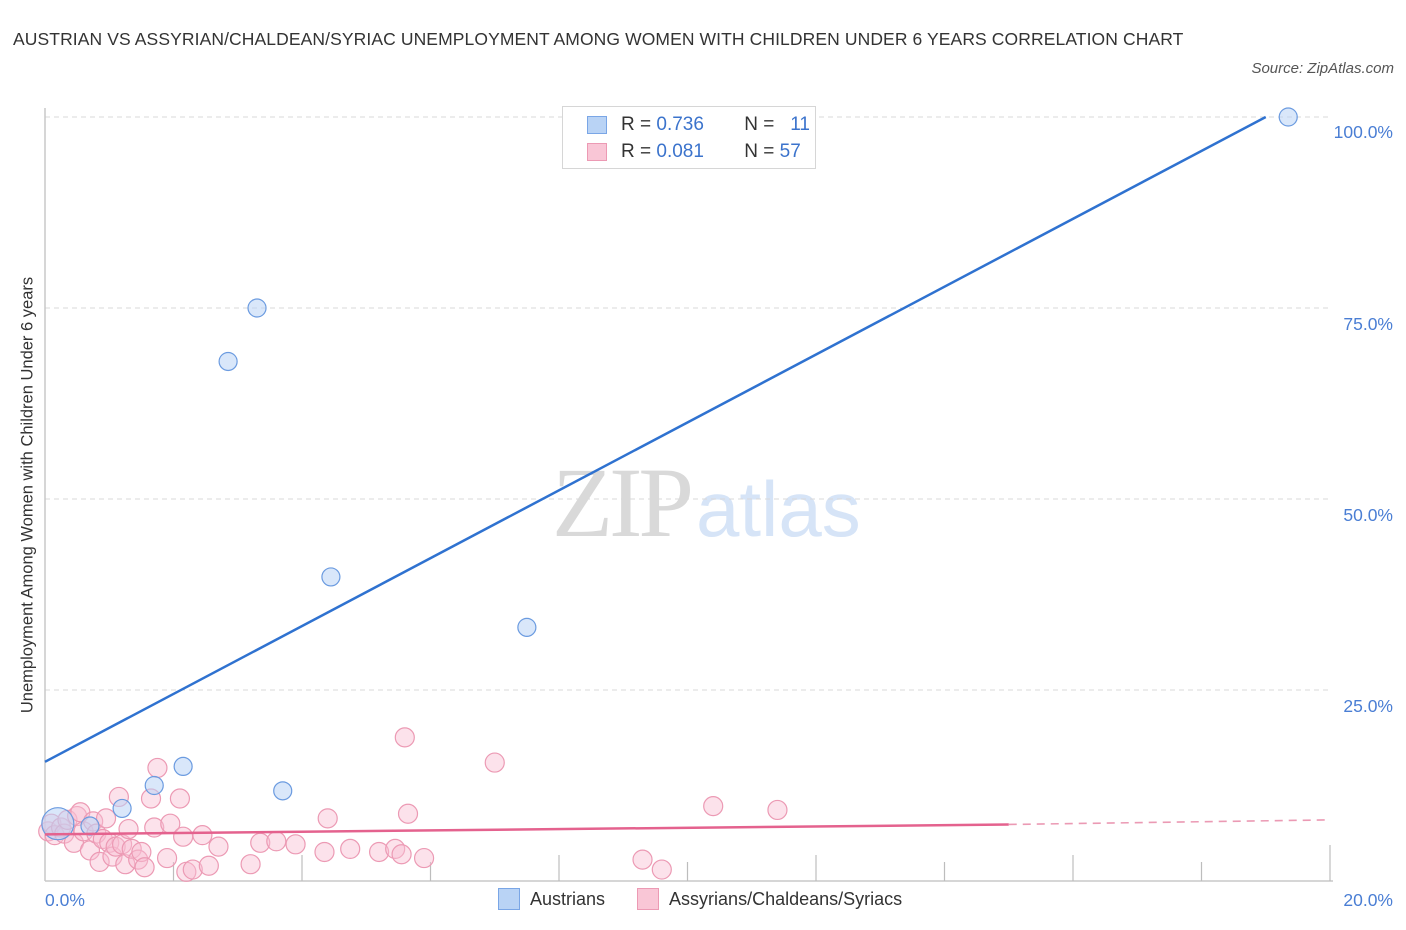 This screenshot has height=930, width=1406. Describe the element at coordinates (597, 125) in the screenshot. I see `austrians-swatch` at that location.